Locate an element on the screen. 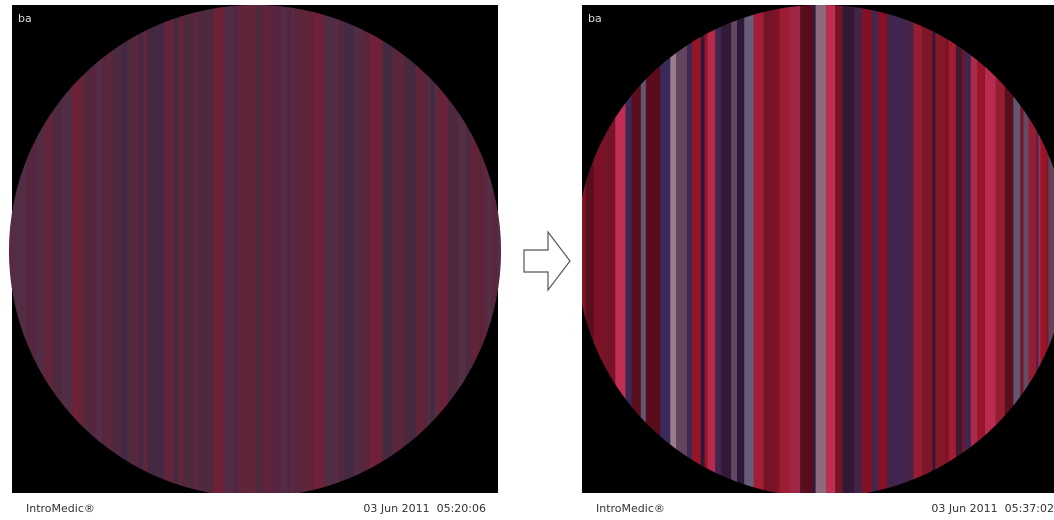 This screenshot has height=520, width=1054. right-timestamp: 03 Jun 2011 05:37:02 is located at coordinates (992, 508).